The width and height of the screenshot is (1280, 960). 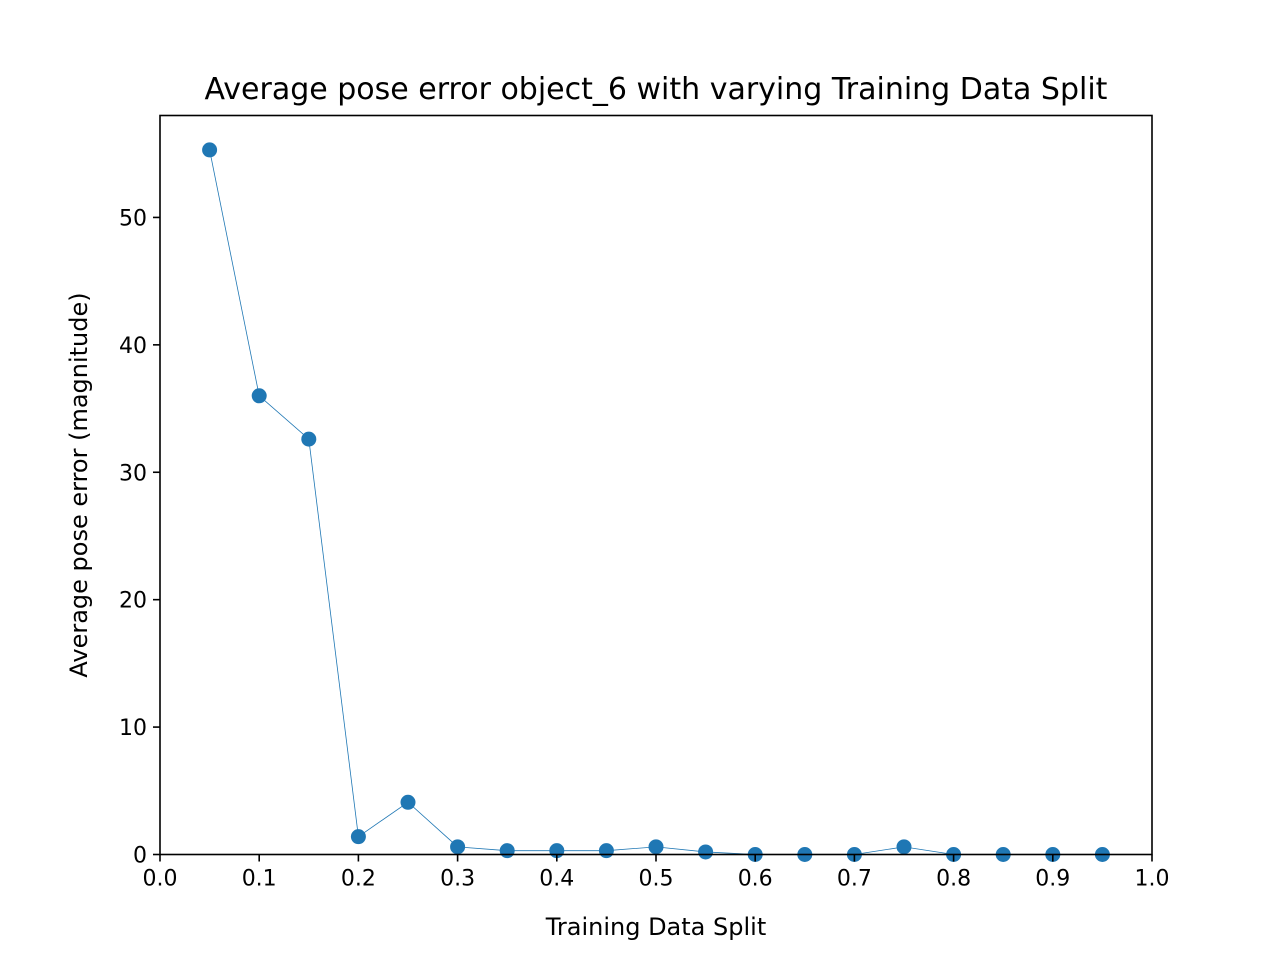 What do you see at coordinates (953, 879) in the screenshot?
I see `x-tick-label: 0.8` at bounding box center [953, 879].